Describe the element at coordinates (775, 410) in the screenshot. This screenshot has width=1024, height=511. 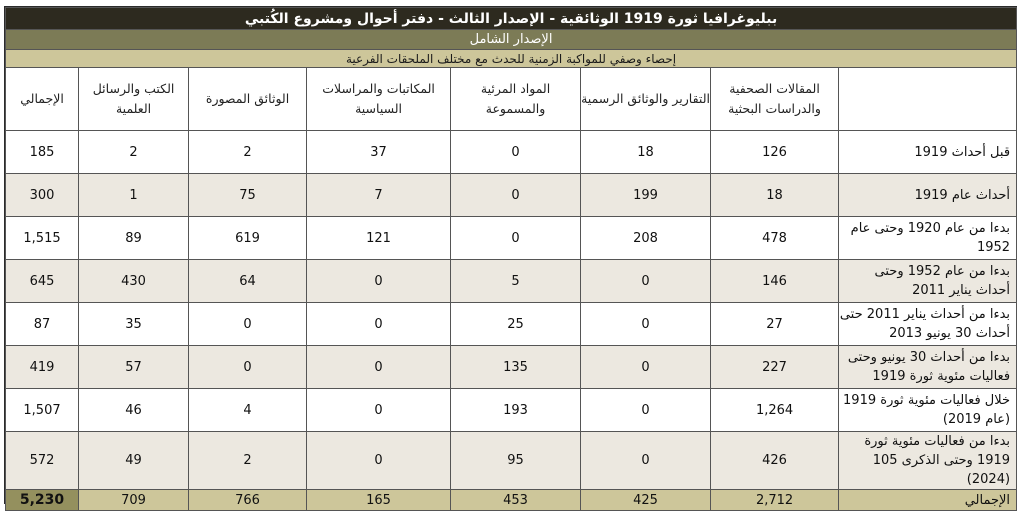
I see `table-cell: 1,264` at that location.